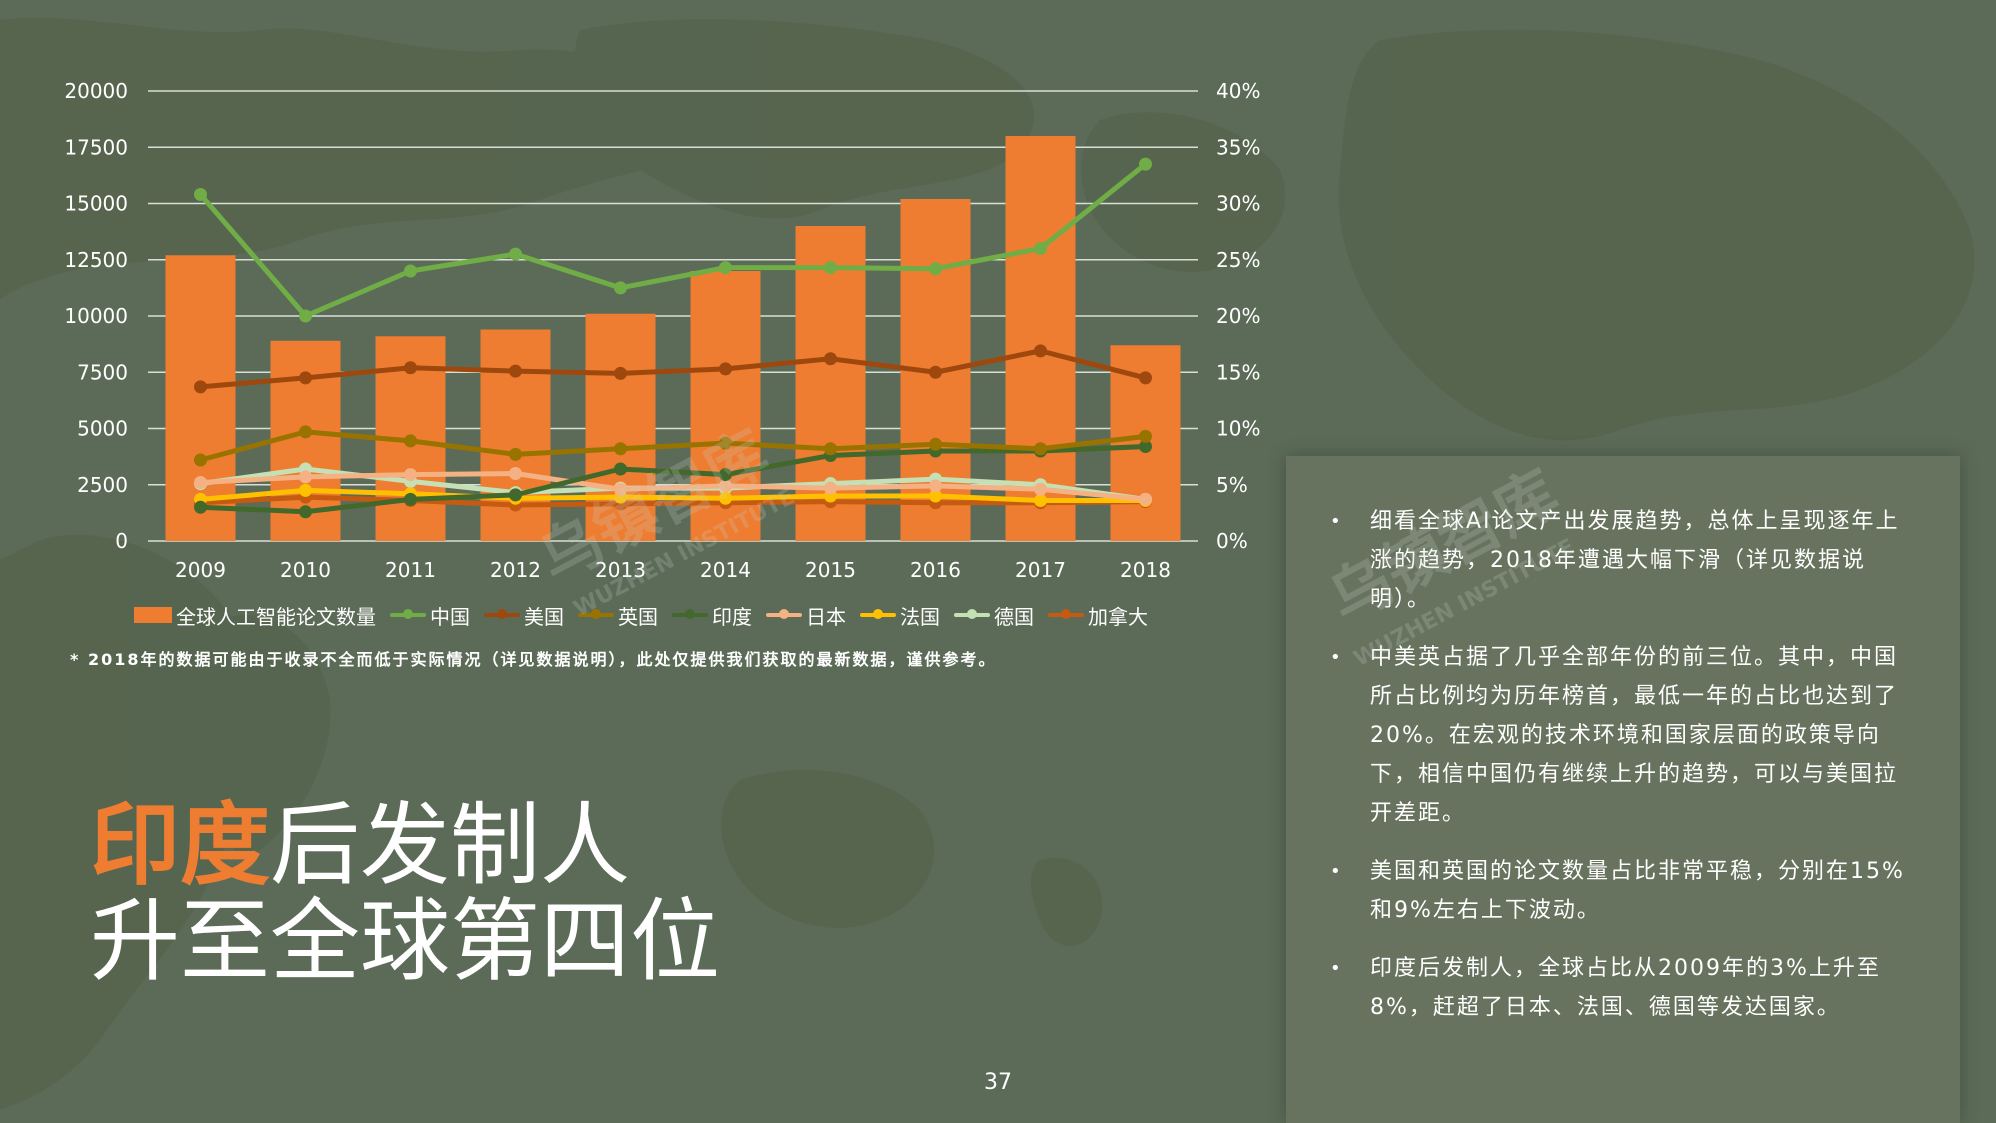  Describe the element at coordinates (515, 570) in the screenshot. I see `x-tick-label: 2012` at that location.